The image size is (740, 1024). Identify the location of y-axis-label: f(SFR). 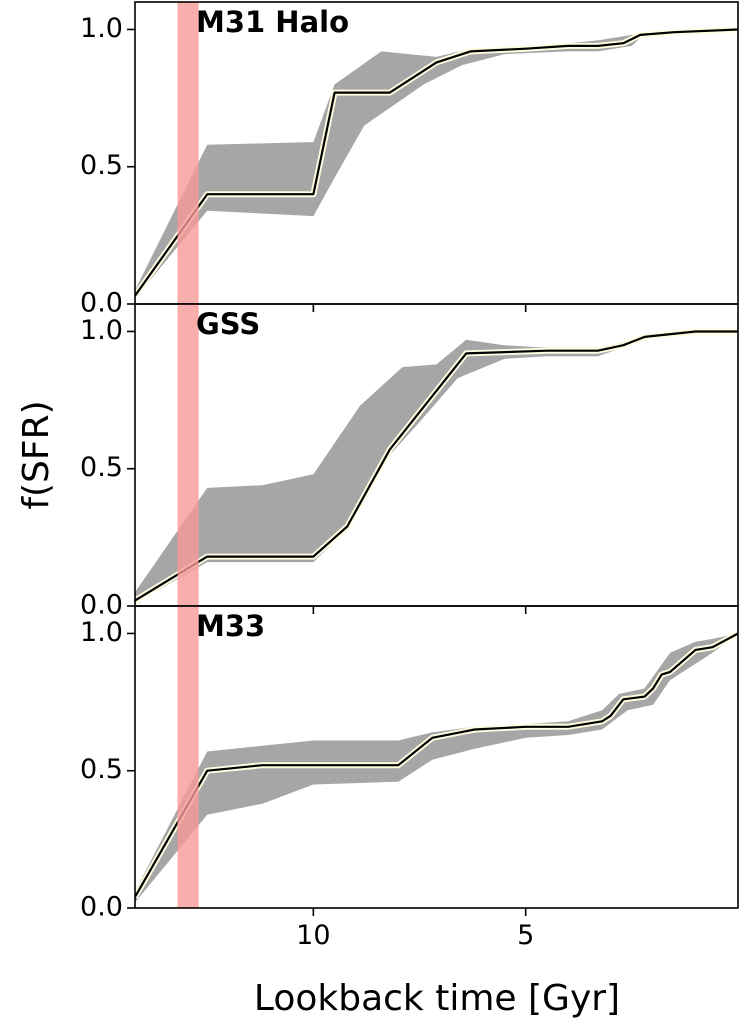
(36, 454).